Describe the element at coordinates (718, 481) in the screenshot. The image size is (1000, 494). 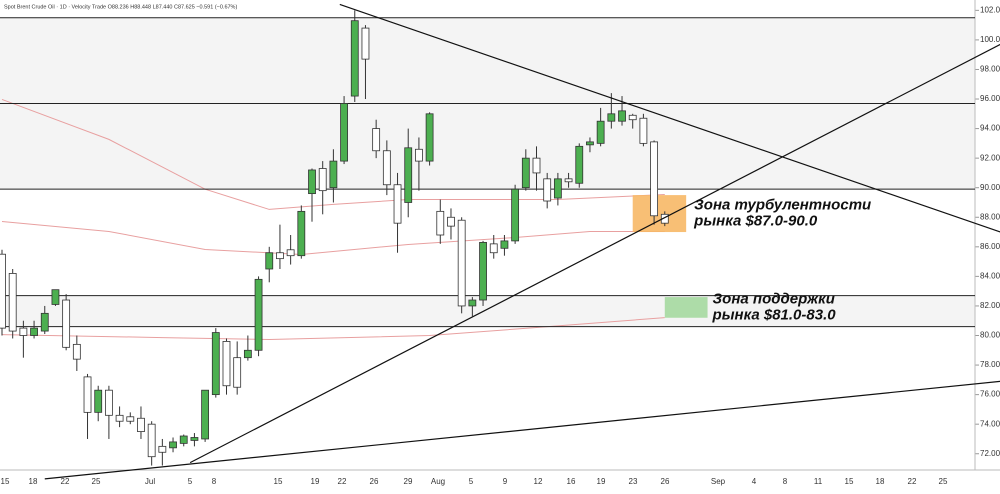
I see `x-tick-label: Sep` at that location.